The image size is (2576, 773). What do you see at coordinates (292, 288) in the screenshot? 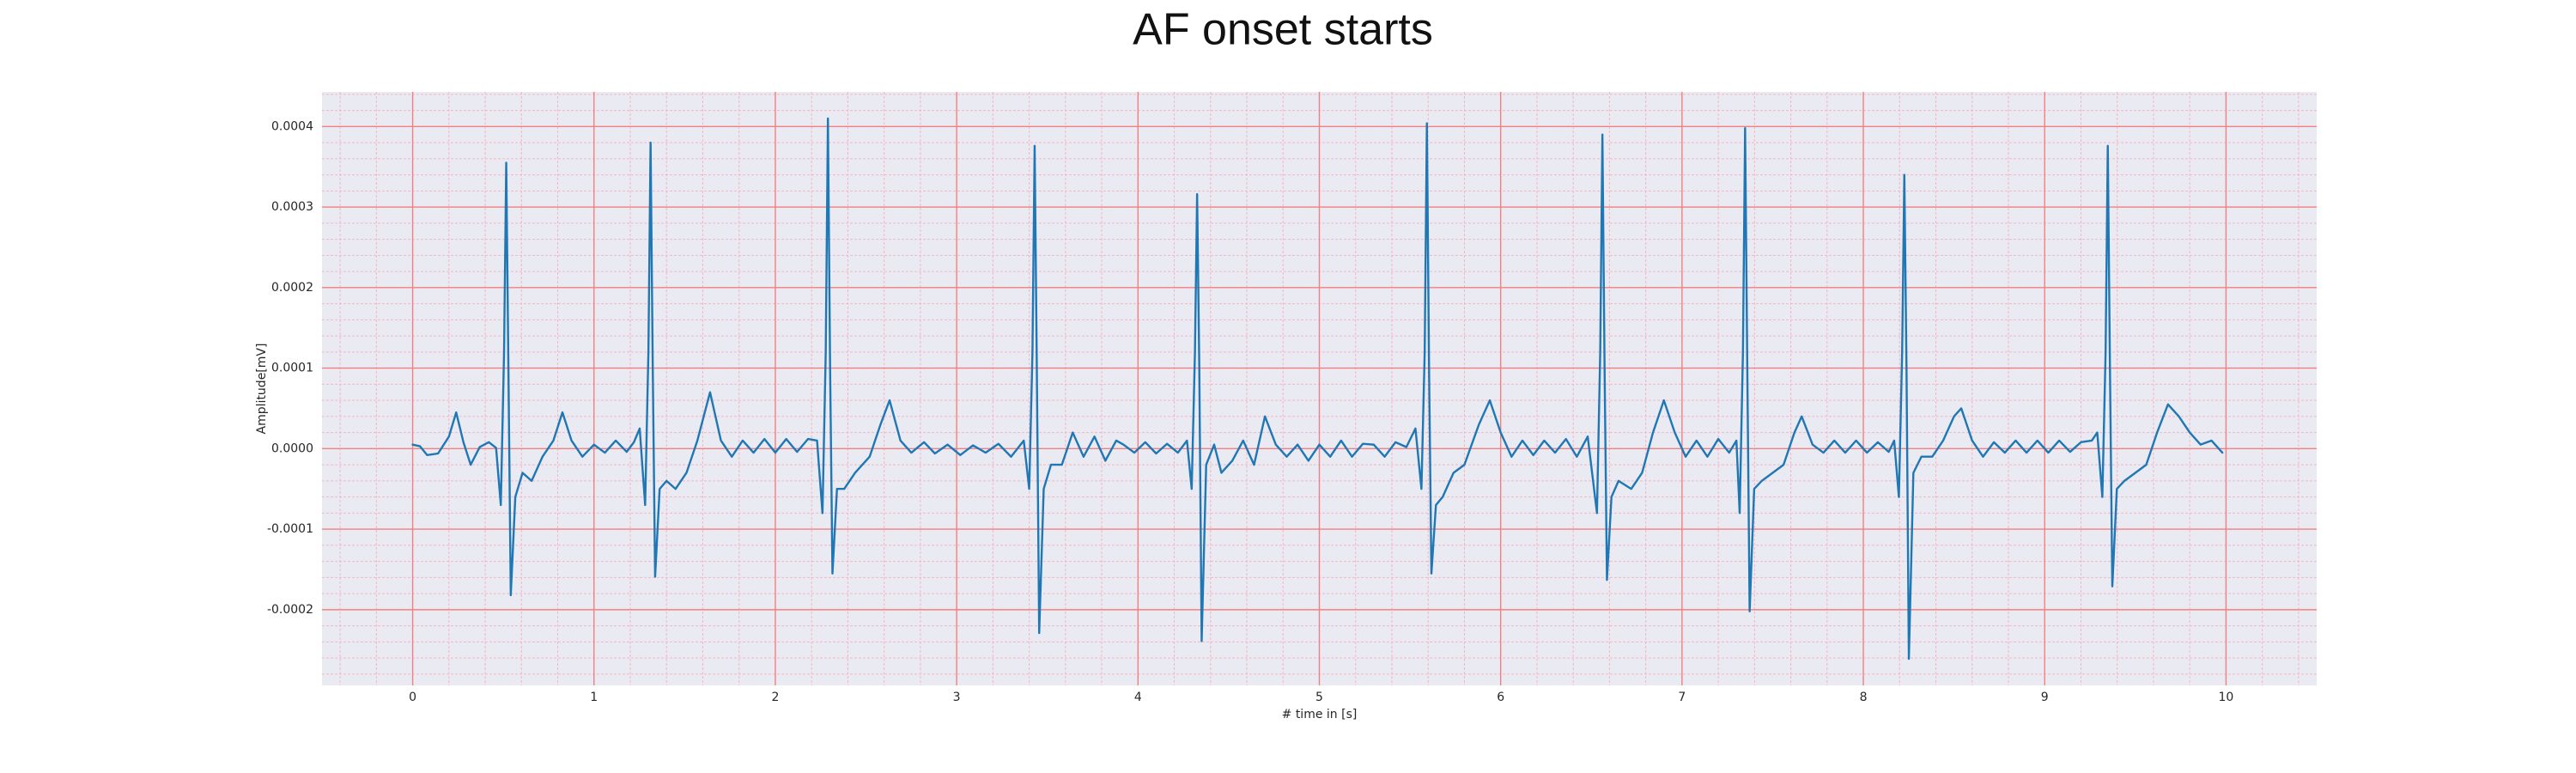
I see `y-tick-label: 0.0002` at bounding box center [292, 288].